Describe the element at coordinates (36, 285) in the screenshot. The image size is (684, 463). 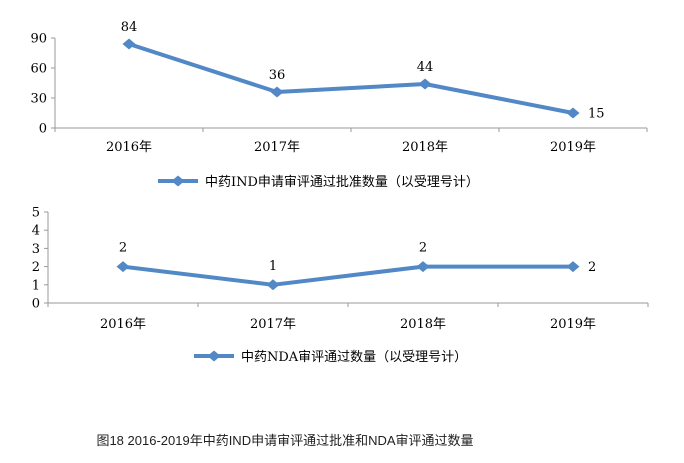
I see `y-axis-tick-label: 1` at that location.